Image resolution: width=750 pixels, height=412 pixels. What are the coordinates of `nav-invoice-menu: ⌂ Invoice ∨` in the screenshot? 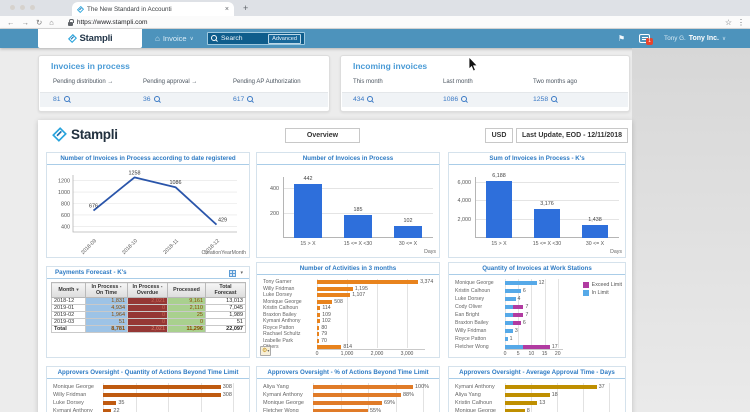 It's located at (174, 38).